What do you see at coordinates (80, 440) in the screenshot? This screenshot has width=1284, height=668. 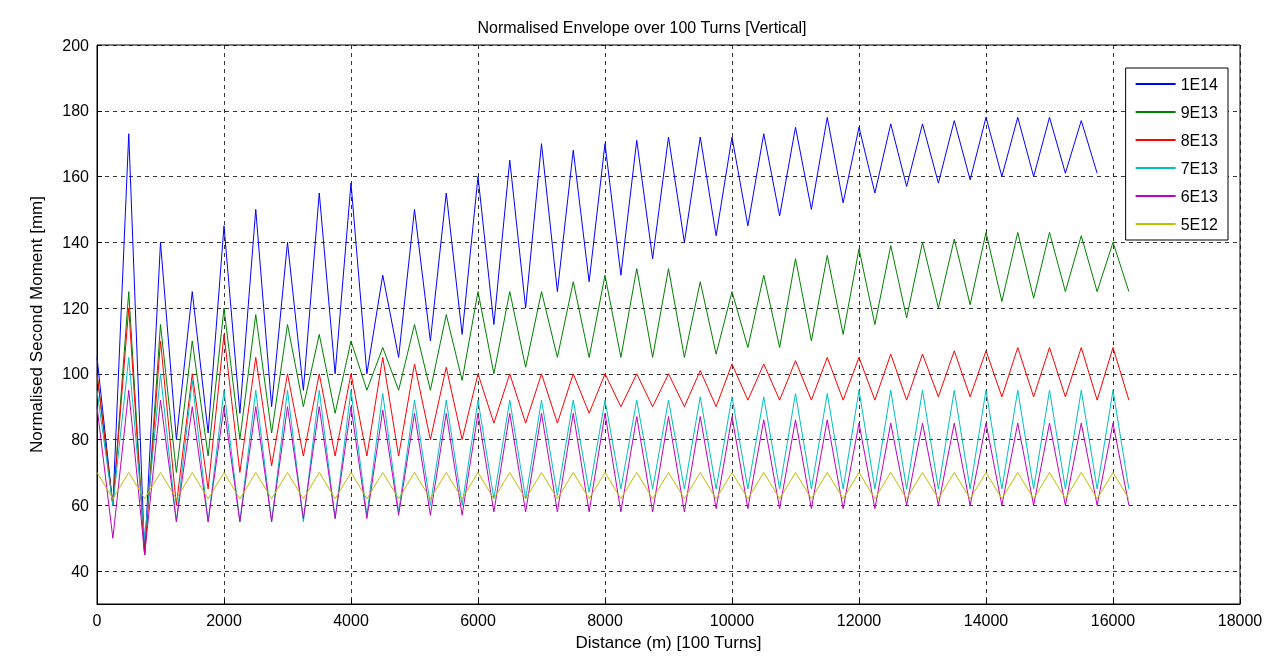 I see `y-tick-label: 80` at bounding box center [80, 440].